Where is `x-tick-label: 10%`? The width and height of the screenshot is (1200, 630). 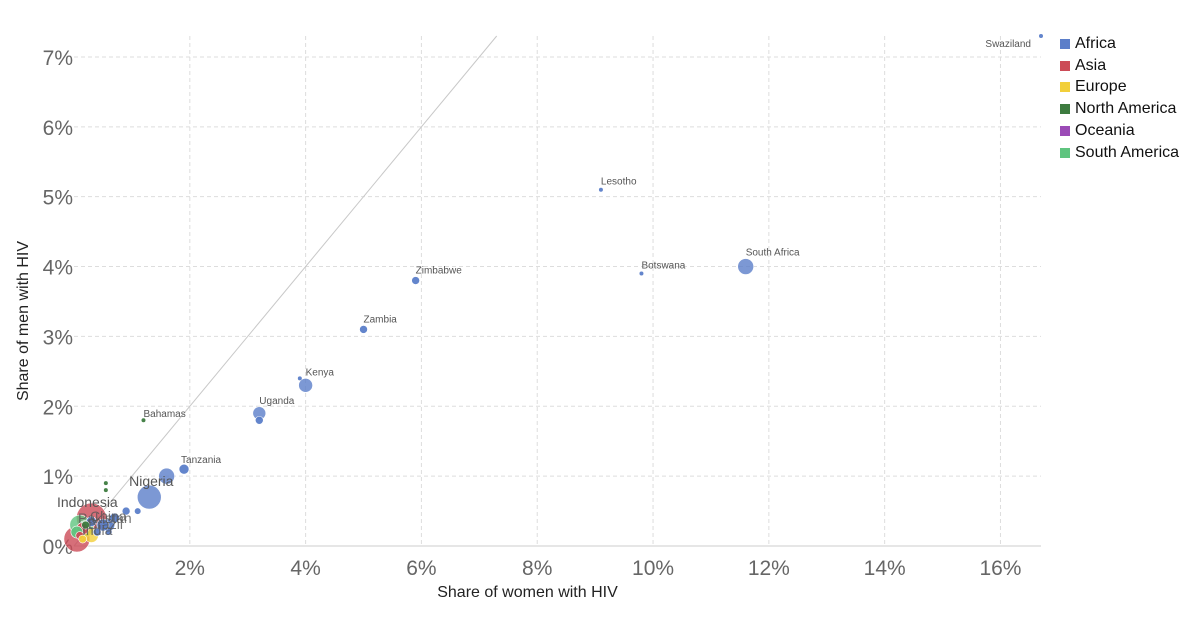 x-tick-label: 10% is located at coordinates (653, 568).